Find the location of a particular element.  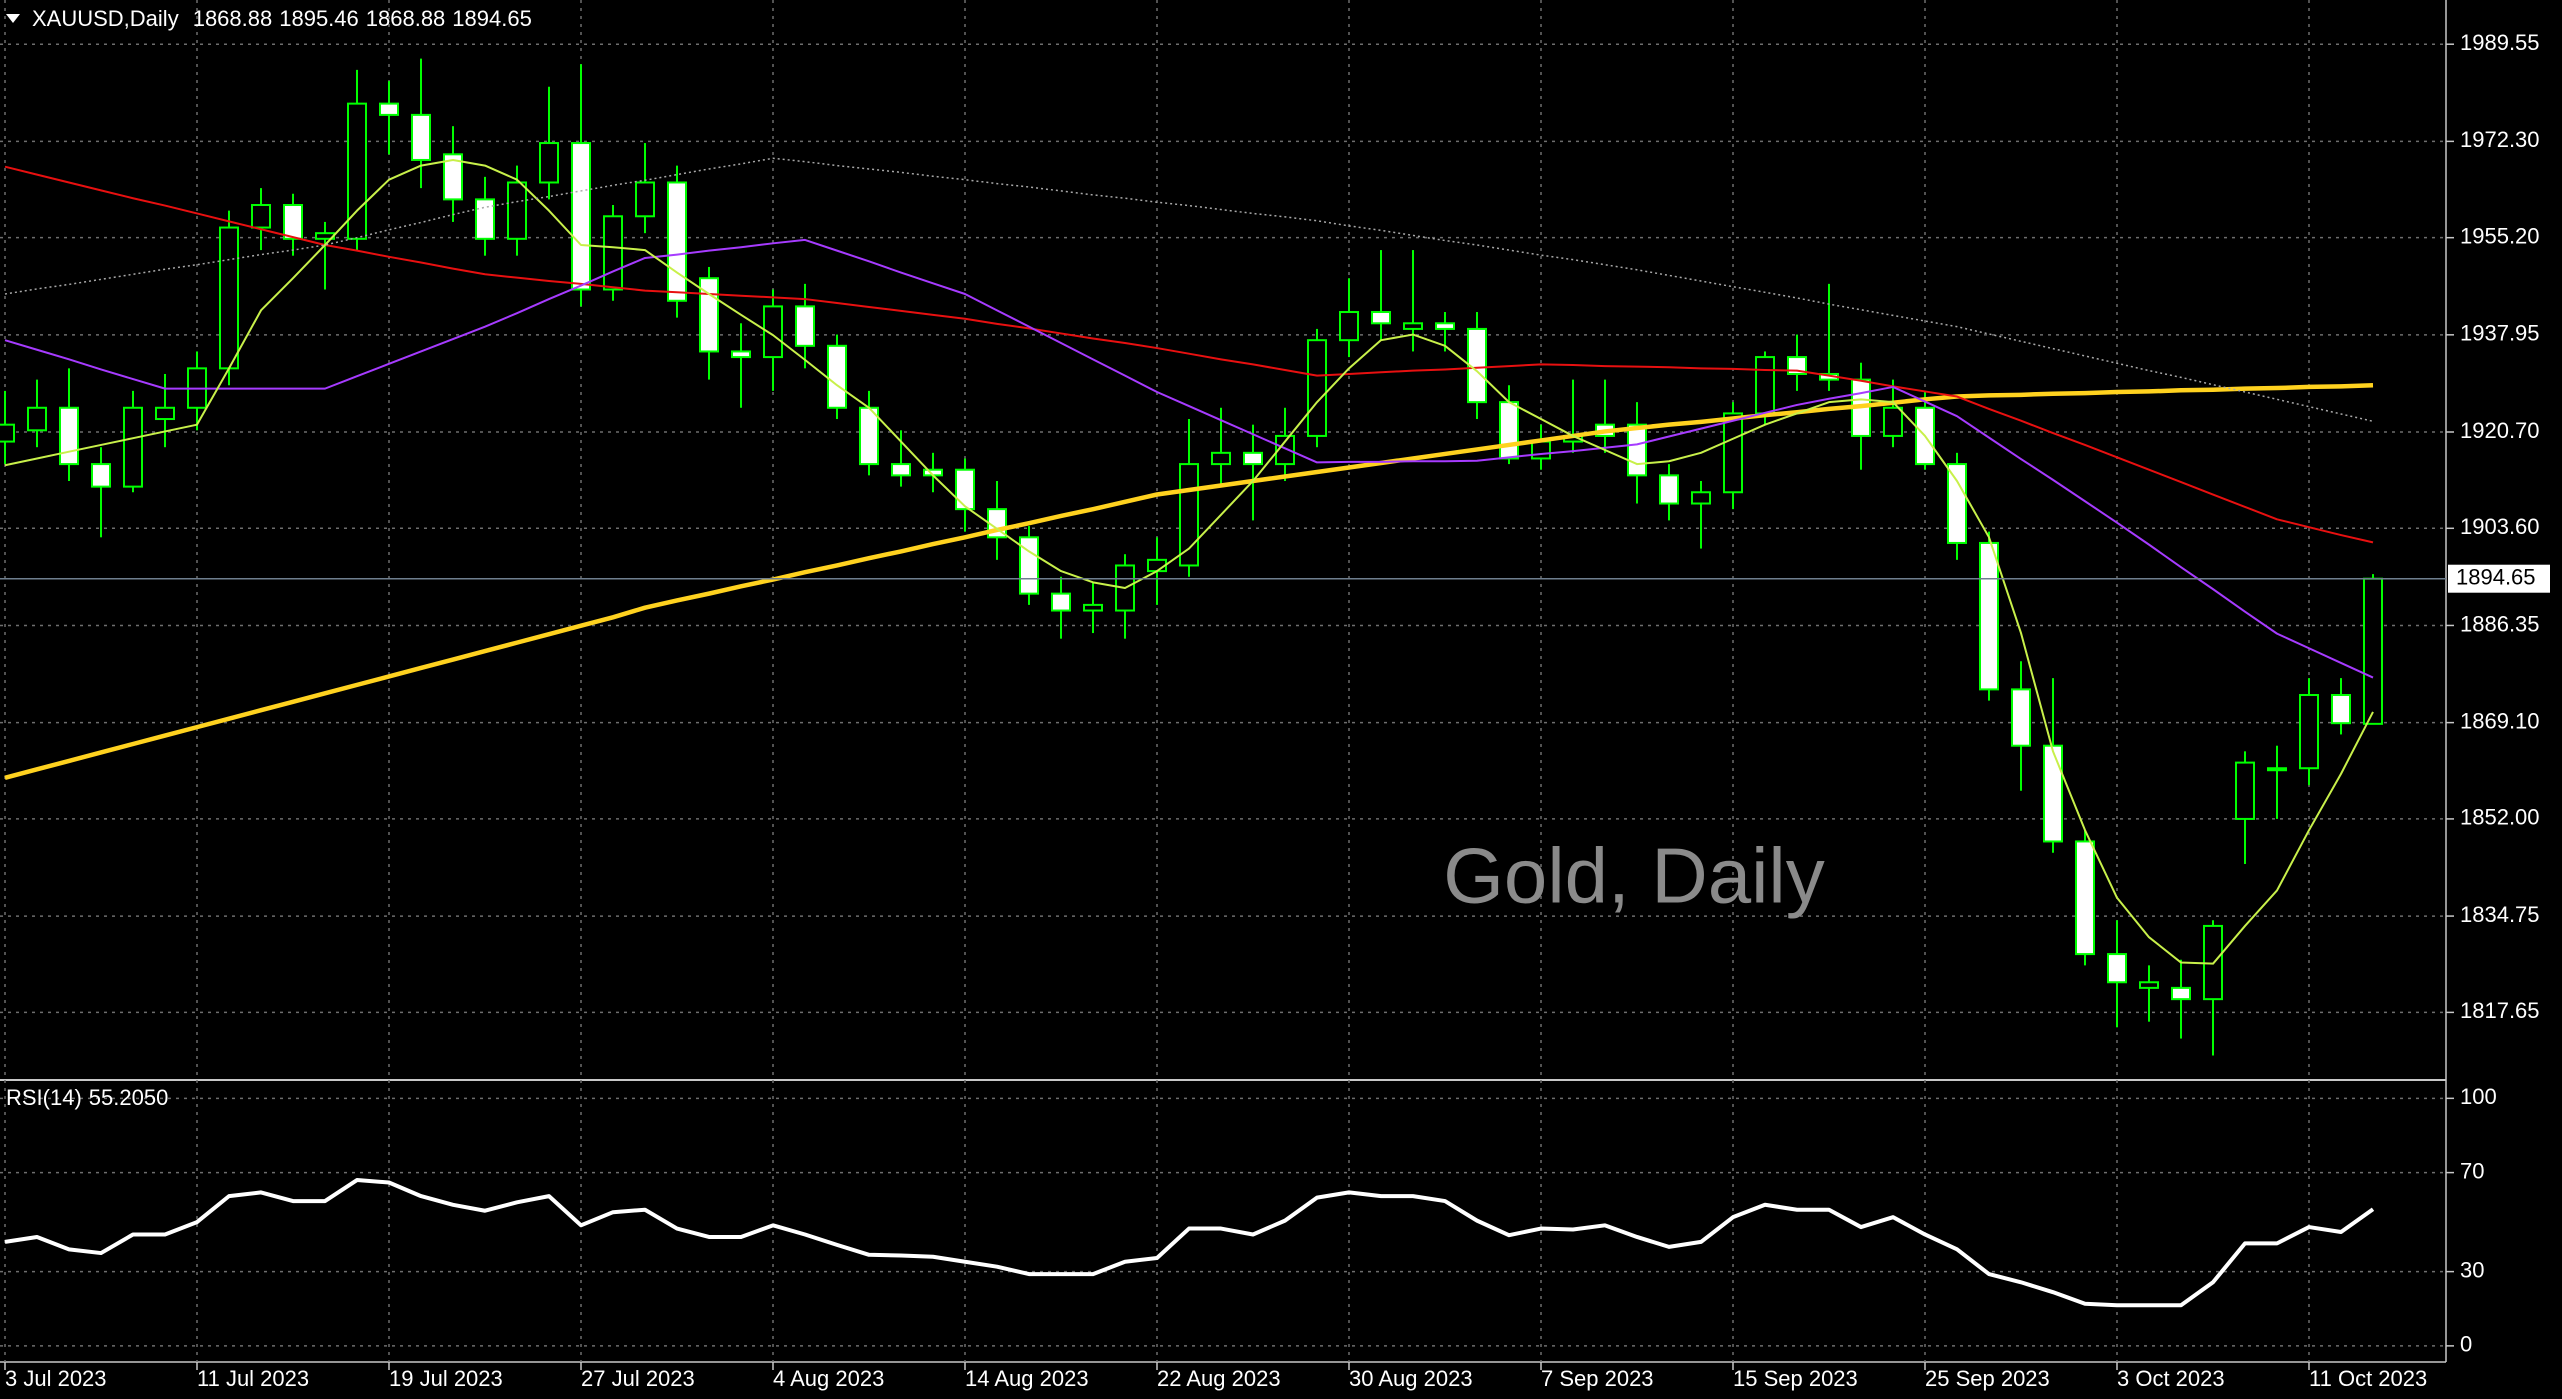

y-tick-label: 1920.70 is located at coordinates (2500, 430).